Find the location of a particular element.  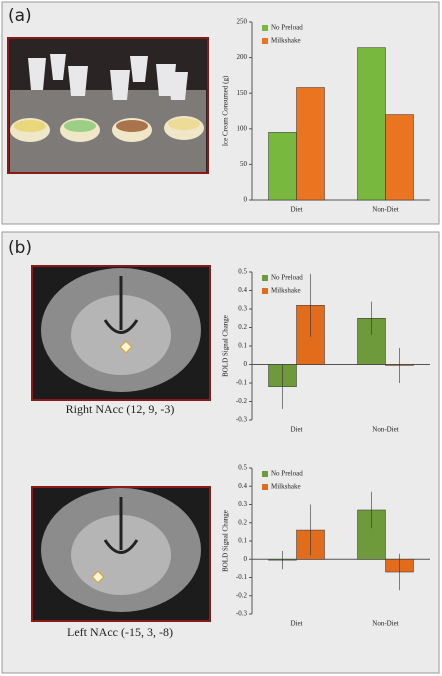

caption: Right NAcc (12, 9, -3) is located at coordinates (120, 409).